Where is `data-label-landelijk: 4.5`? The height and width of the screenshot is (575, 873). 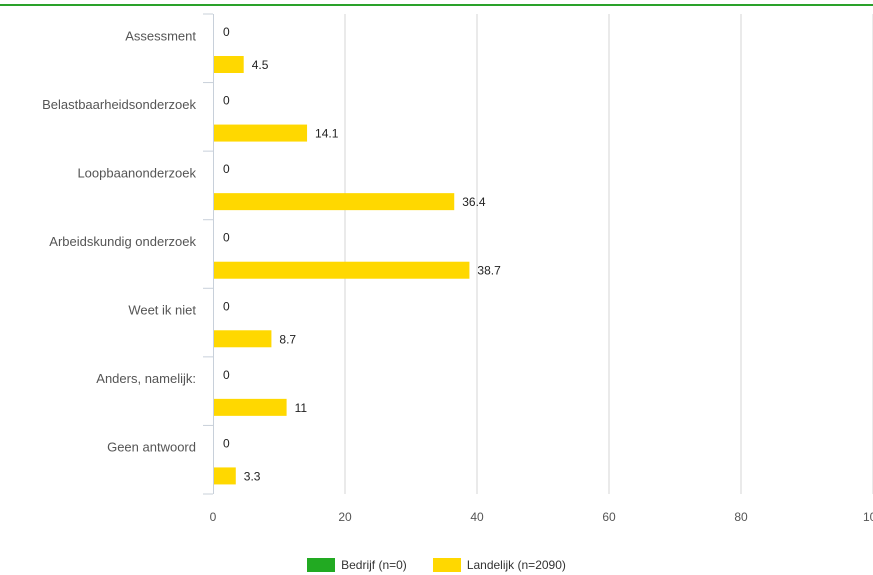 data-label-landelijk: 4.5 is located at coordinates (260, 65).